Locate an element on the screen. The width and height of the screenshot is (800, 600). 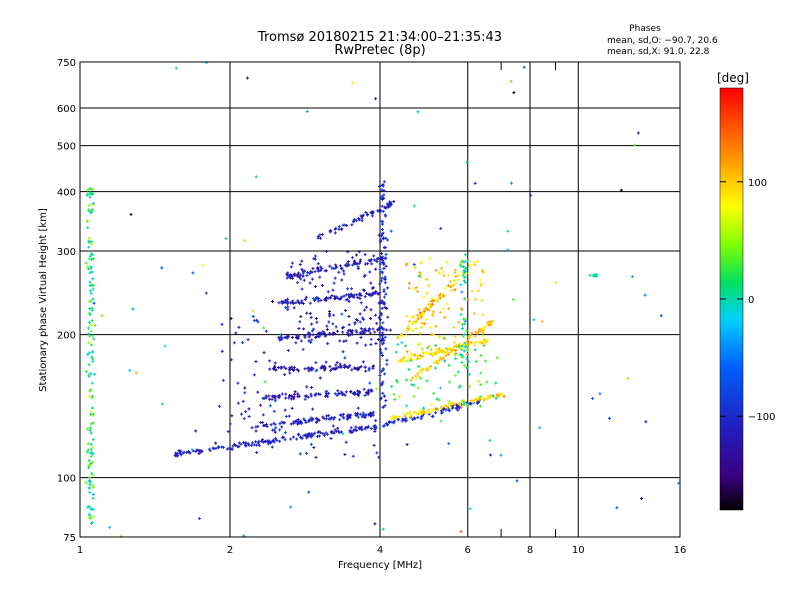
x-tick-label: 2 is located at coordinates (230, 550).